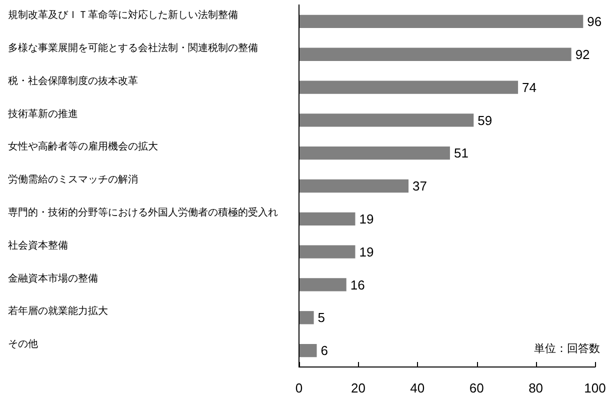  Describe the element at coordinates (73, 180) in the screenshot. I see `y-tick-label: 労働需給のミスマッチの解消` at that location.